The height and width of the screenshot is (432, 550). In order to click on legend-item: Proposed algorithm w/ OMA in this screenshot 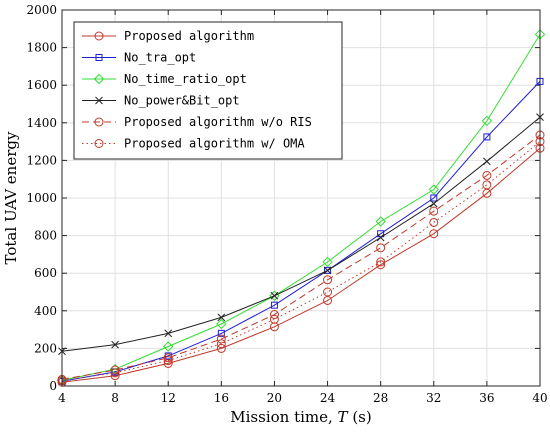, I will do `click(193, 144)`.